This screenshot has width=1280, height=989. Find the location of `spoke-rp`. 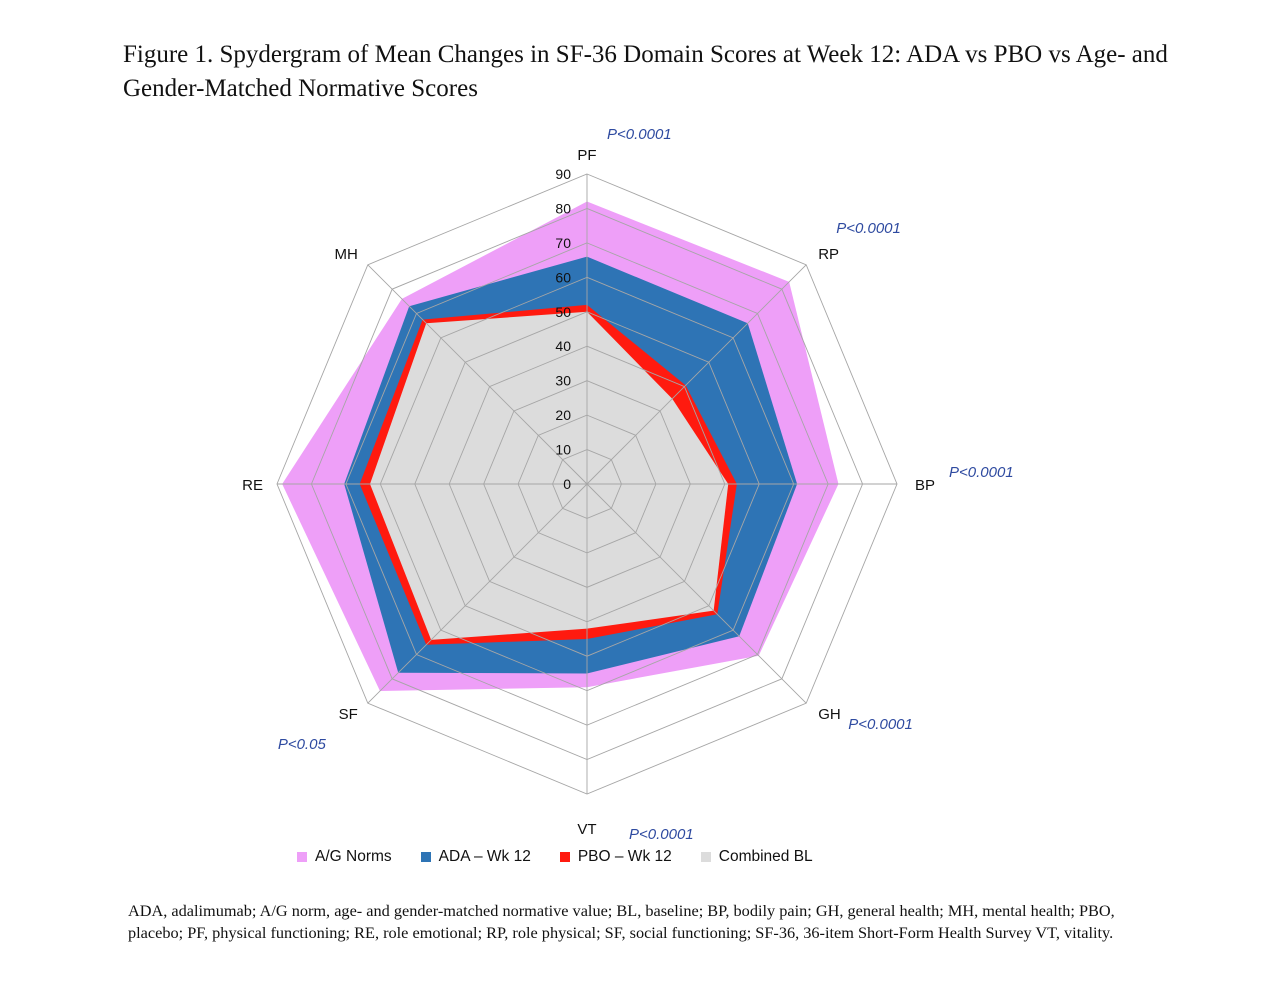

spoke-rp is located at coordinates (696, 374).